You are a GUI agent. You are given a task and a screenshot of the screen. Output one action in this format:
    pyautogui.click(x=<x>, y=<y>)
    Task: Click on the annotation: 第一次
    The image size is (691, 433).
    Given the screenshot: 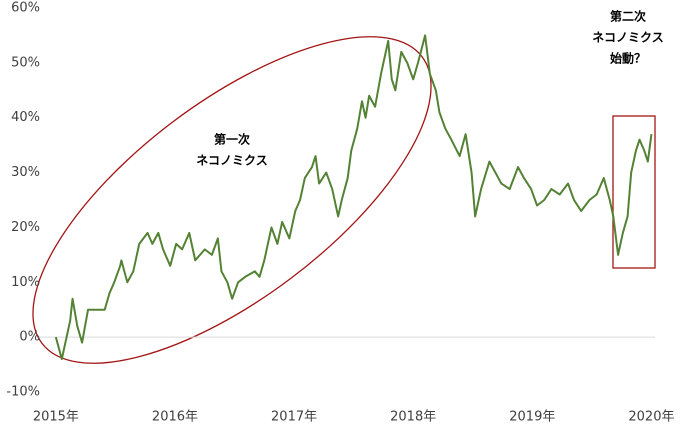 What is the action you would take?
    pyautogui.click(x=232, y=139)
    